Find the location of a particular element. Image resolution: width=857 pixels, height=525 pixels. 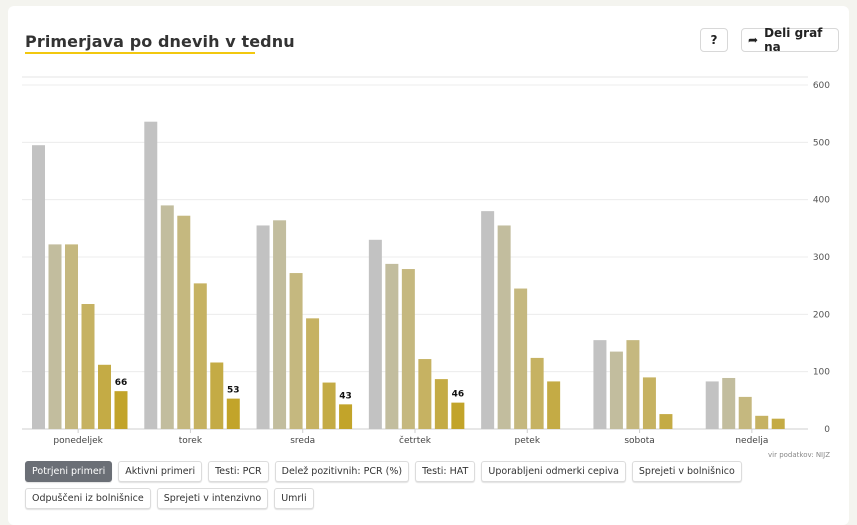

x-tick-label: četrtek is located at coordinates (415, 440).